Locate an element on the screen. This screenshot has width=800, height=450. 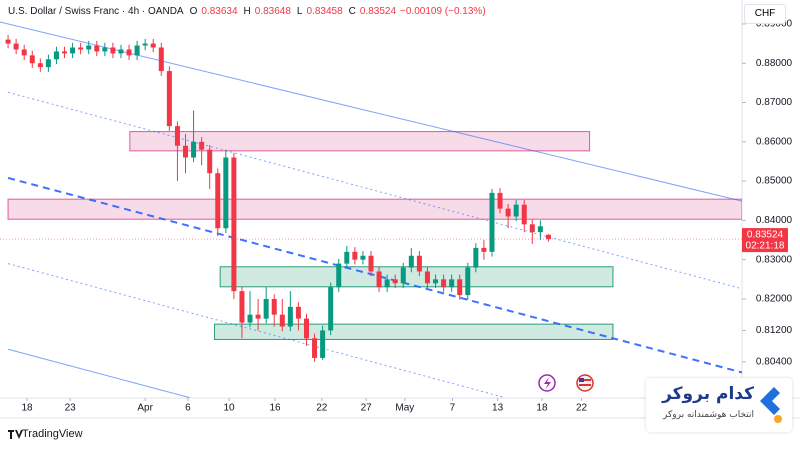
event-icon-glyph is located at coordinates (547, 383).